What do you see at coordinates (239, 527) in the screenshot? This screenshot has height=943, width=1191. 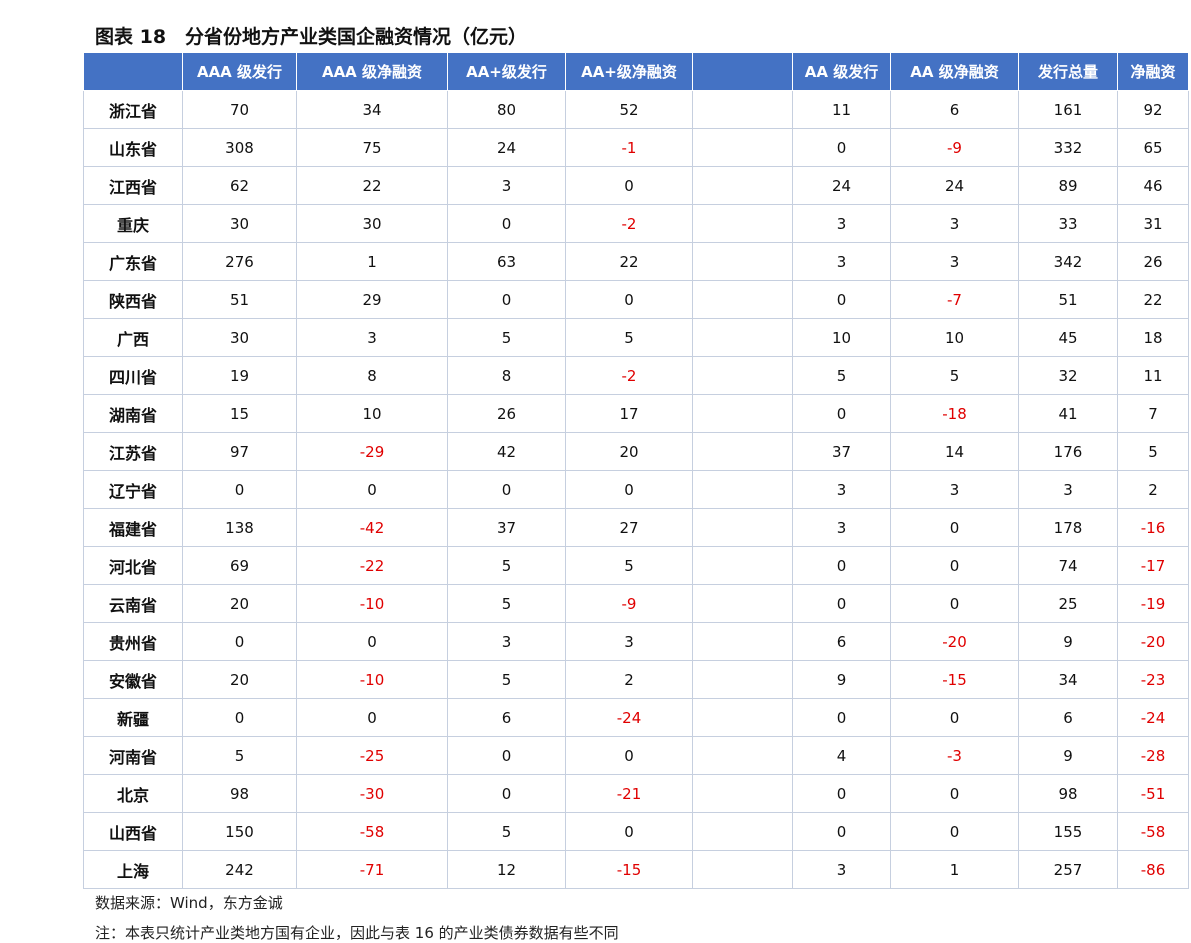 I see `table-cell: 138` at bounding box center [239, 527].